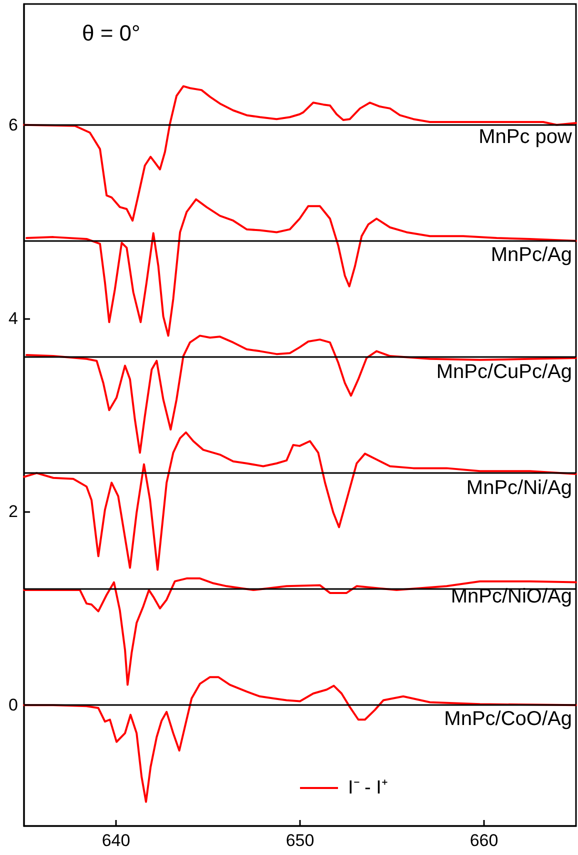 The height and width of the screenshot is (855, 578). I want to click on legend-title: I⁻ - I⁺, so click(368, 788).